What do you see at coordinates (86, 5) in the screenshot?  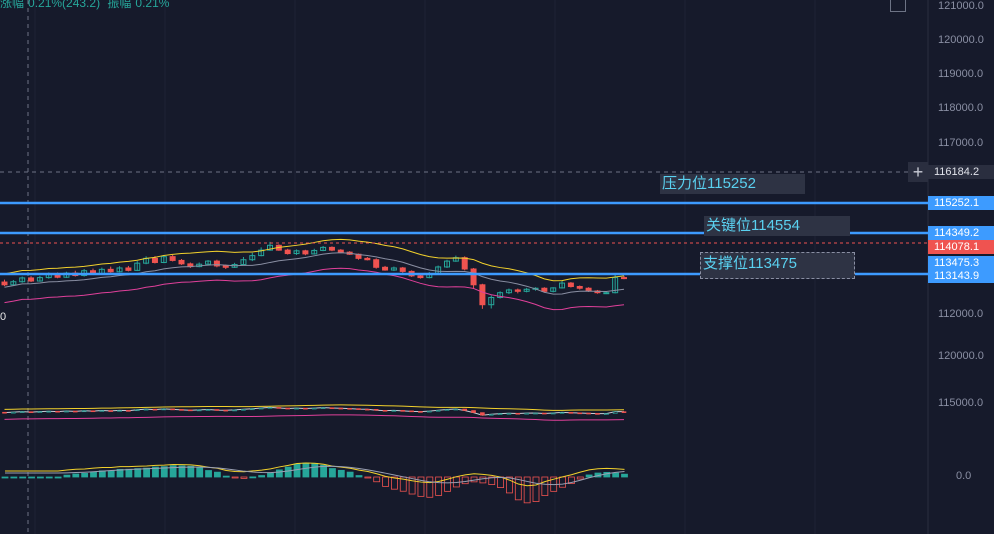 I see `header-stats: 涨幅 0.21%(243.2) 振幅 0.21%` at bounding box center [86, 5].